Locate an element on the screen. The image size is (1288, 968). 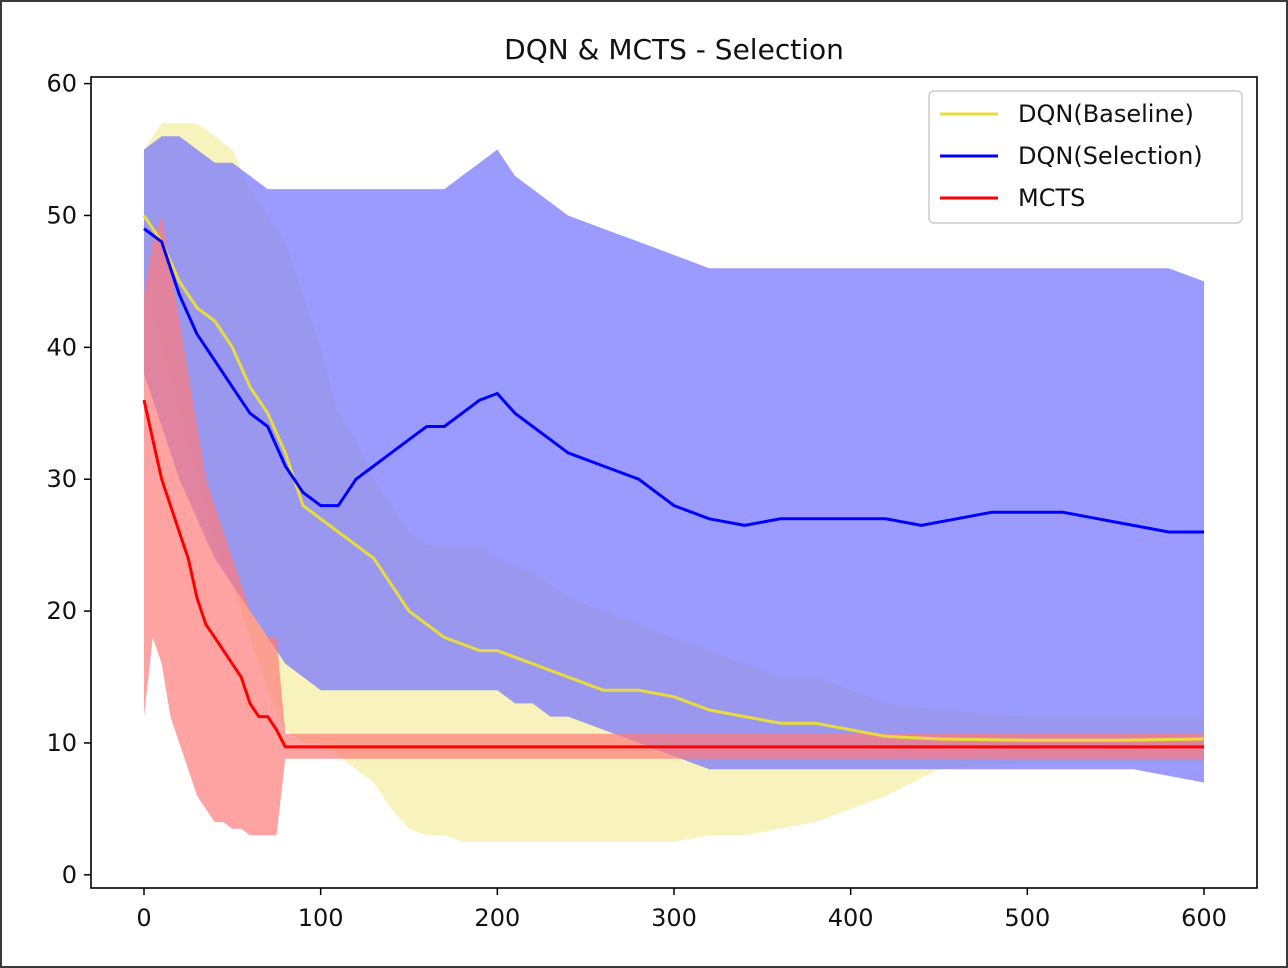
x-tick-label: 400 is located at coordinates (851, 918).